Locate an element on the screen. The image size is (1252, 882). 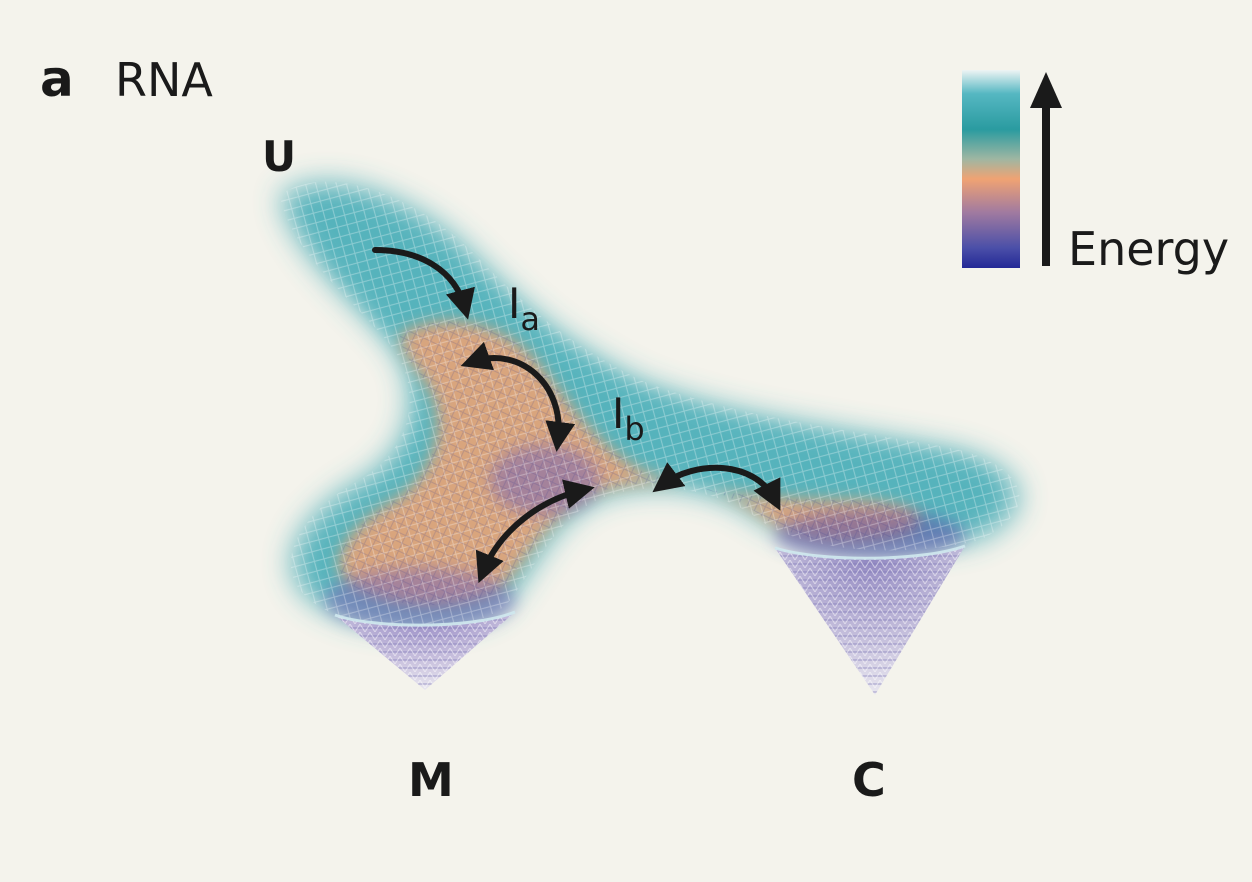
panel-letter: a is located at coordinates (57, 79).